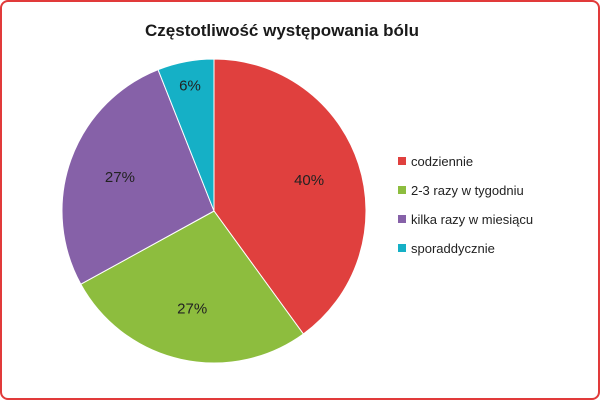 The height and width of the screenshot is (400, 600). I want to click on legend-label: sporaddycznie, so click(453, 248).